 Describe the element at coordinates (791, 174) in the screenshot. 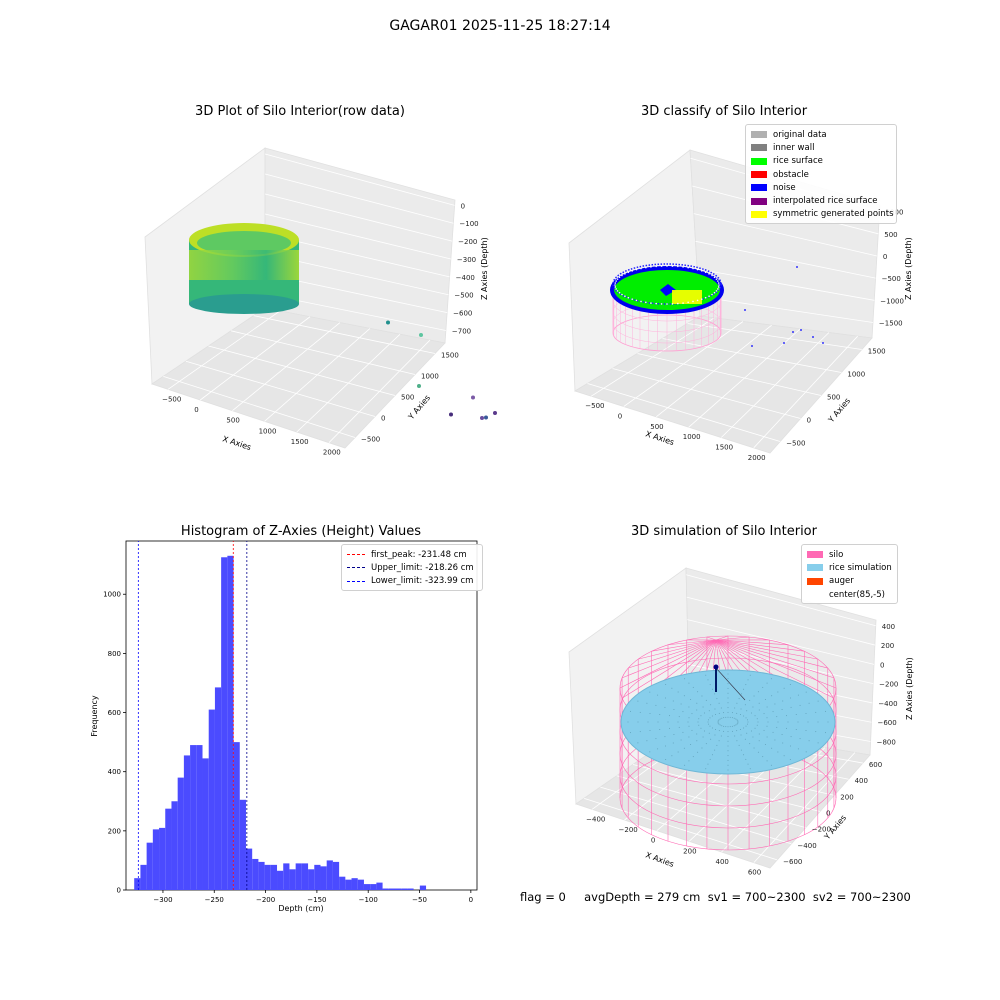

I see `legend-label: obstacle` at that location.